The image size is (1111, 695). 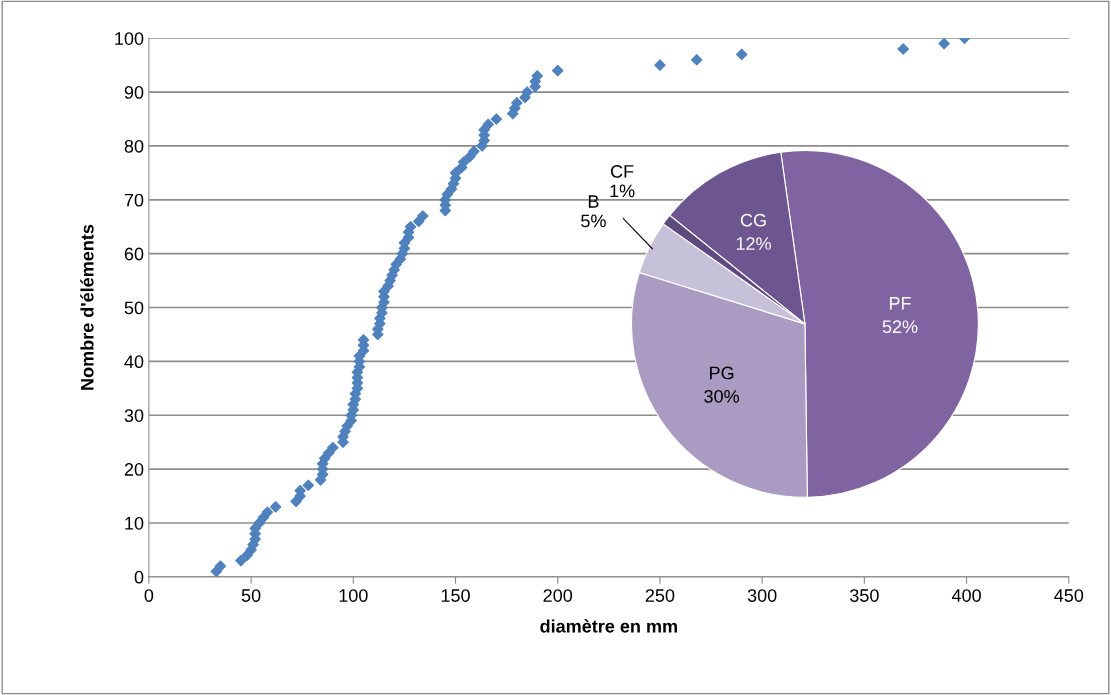 What do you see at coordinates (753, 220) in the screenshot?
I see `slice-label: CG` at bounding box center [753, 220].